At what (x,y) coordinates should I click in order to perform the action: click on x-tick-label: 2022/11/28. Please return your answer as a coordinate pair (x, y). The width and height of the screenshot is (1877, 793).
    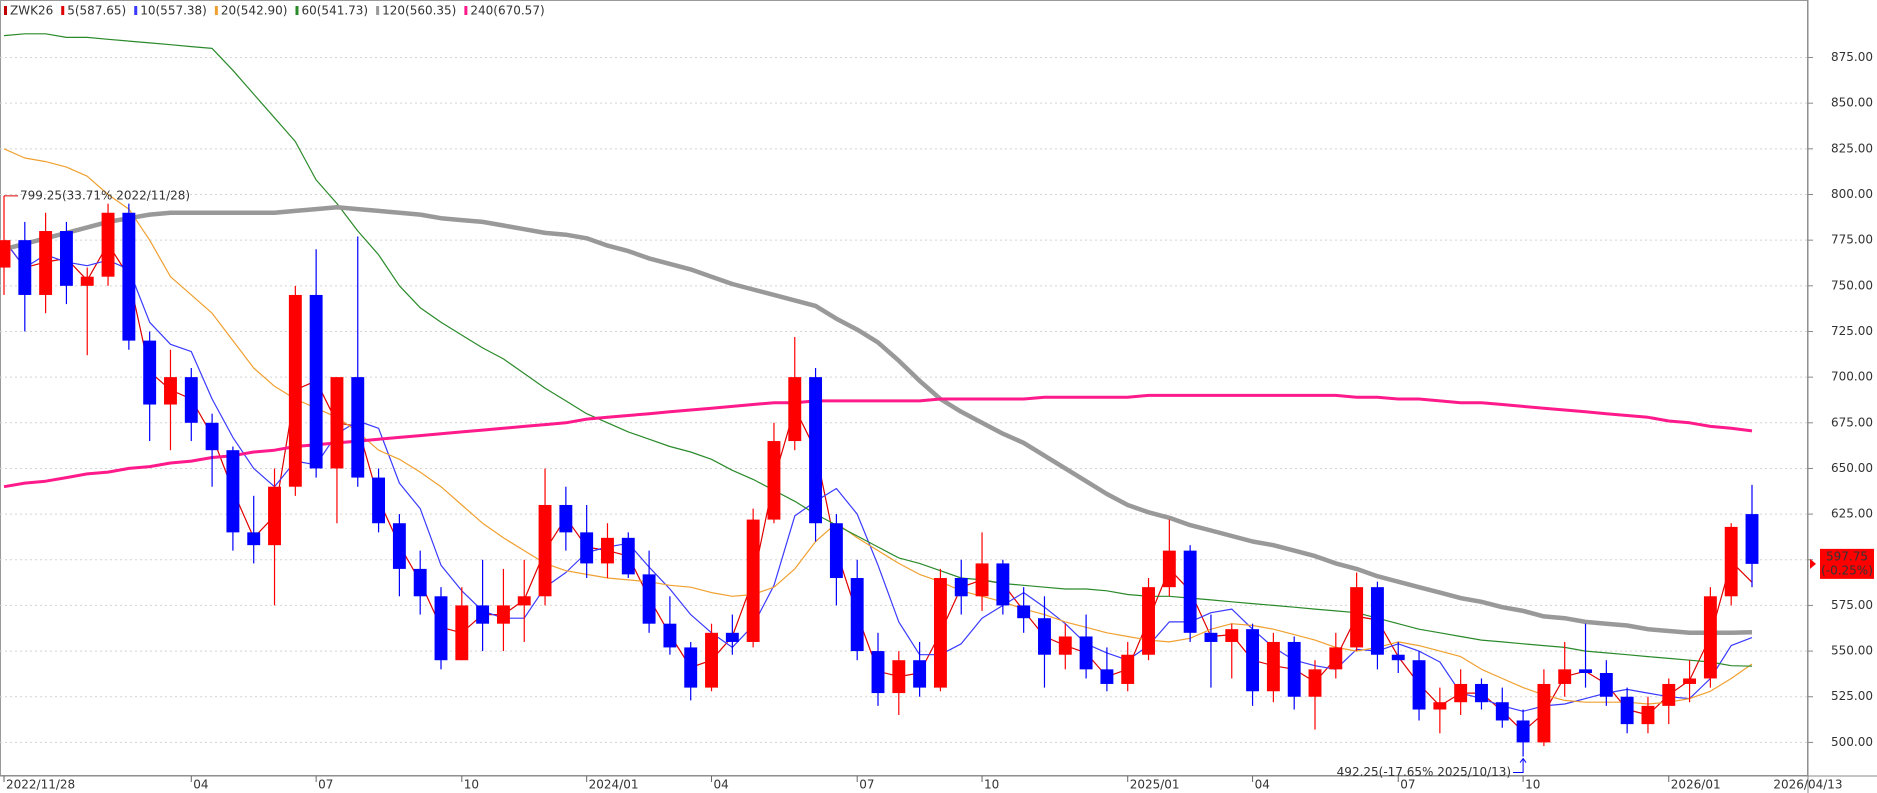
    Looking at the image, I should click on (40, 785).